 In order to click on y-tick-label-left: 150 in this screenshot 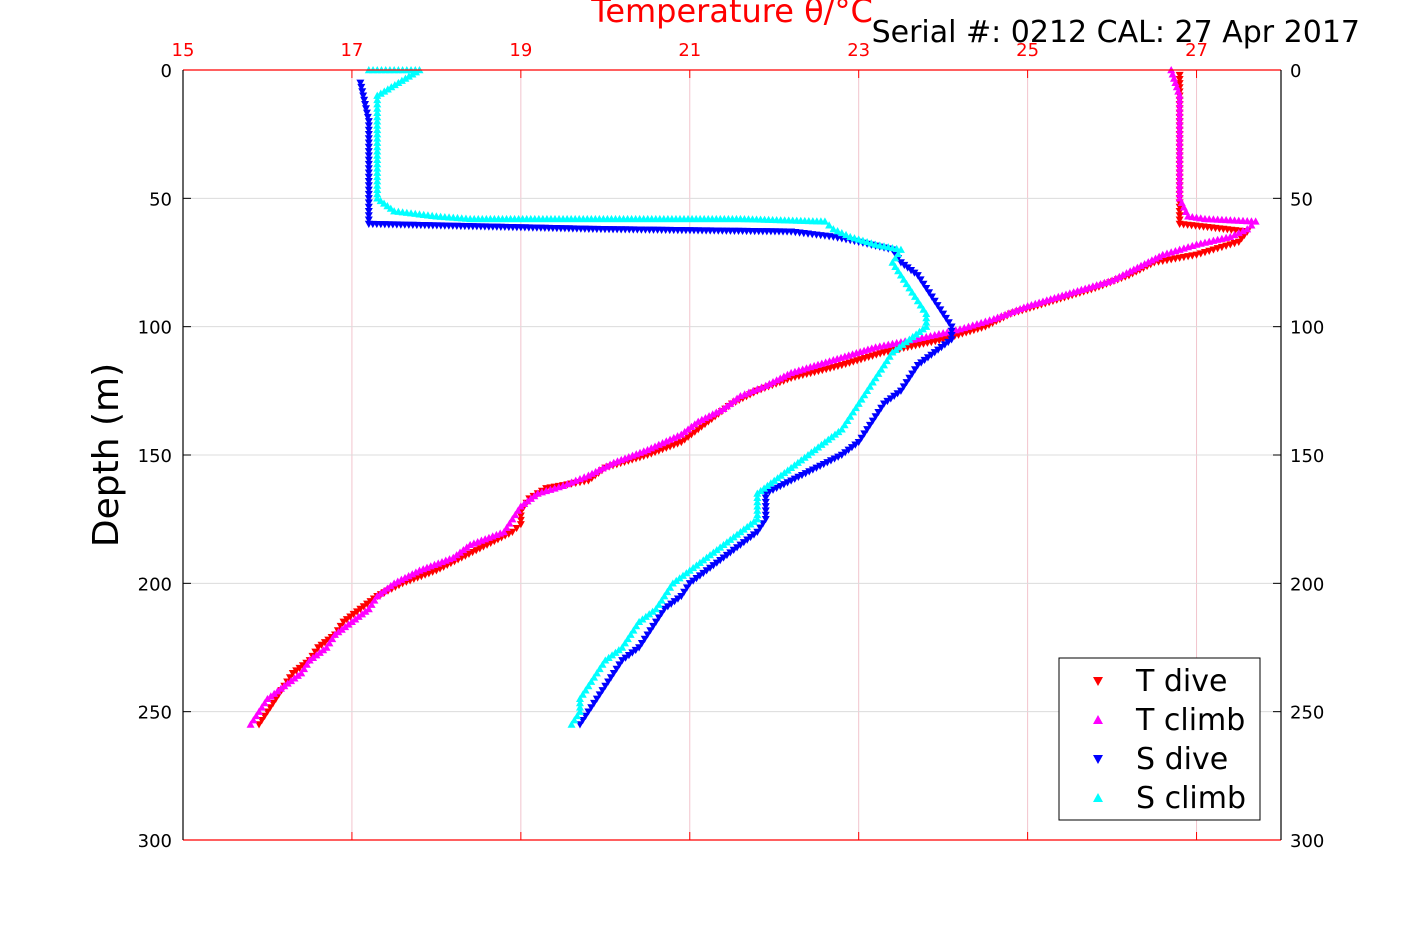, I will do `click(155, 456)`.